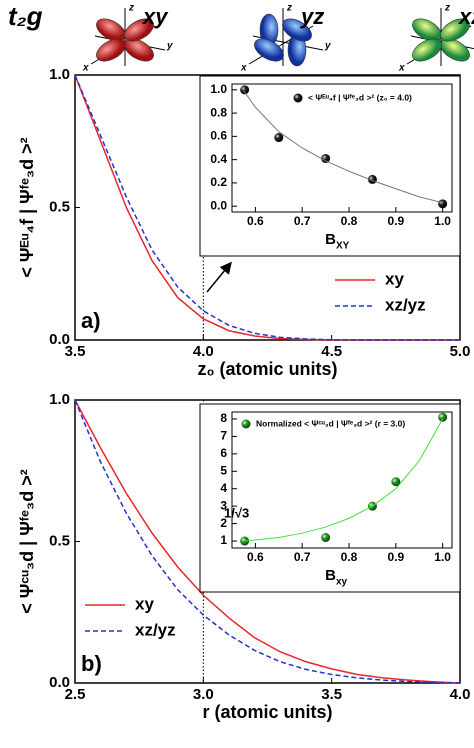  Describe the element at coordinates (342, 582) in the screenshot. I see `x-axis-label-sub: xy` at that location.